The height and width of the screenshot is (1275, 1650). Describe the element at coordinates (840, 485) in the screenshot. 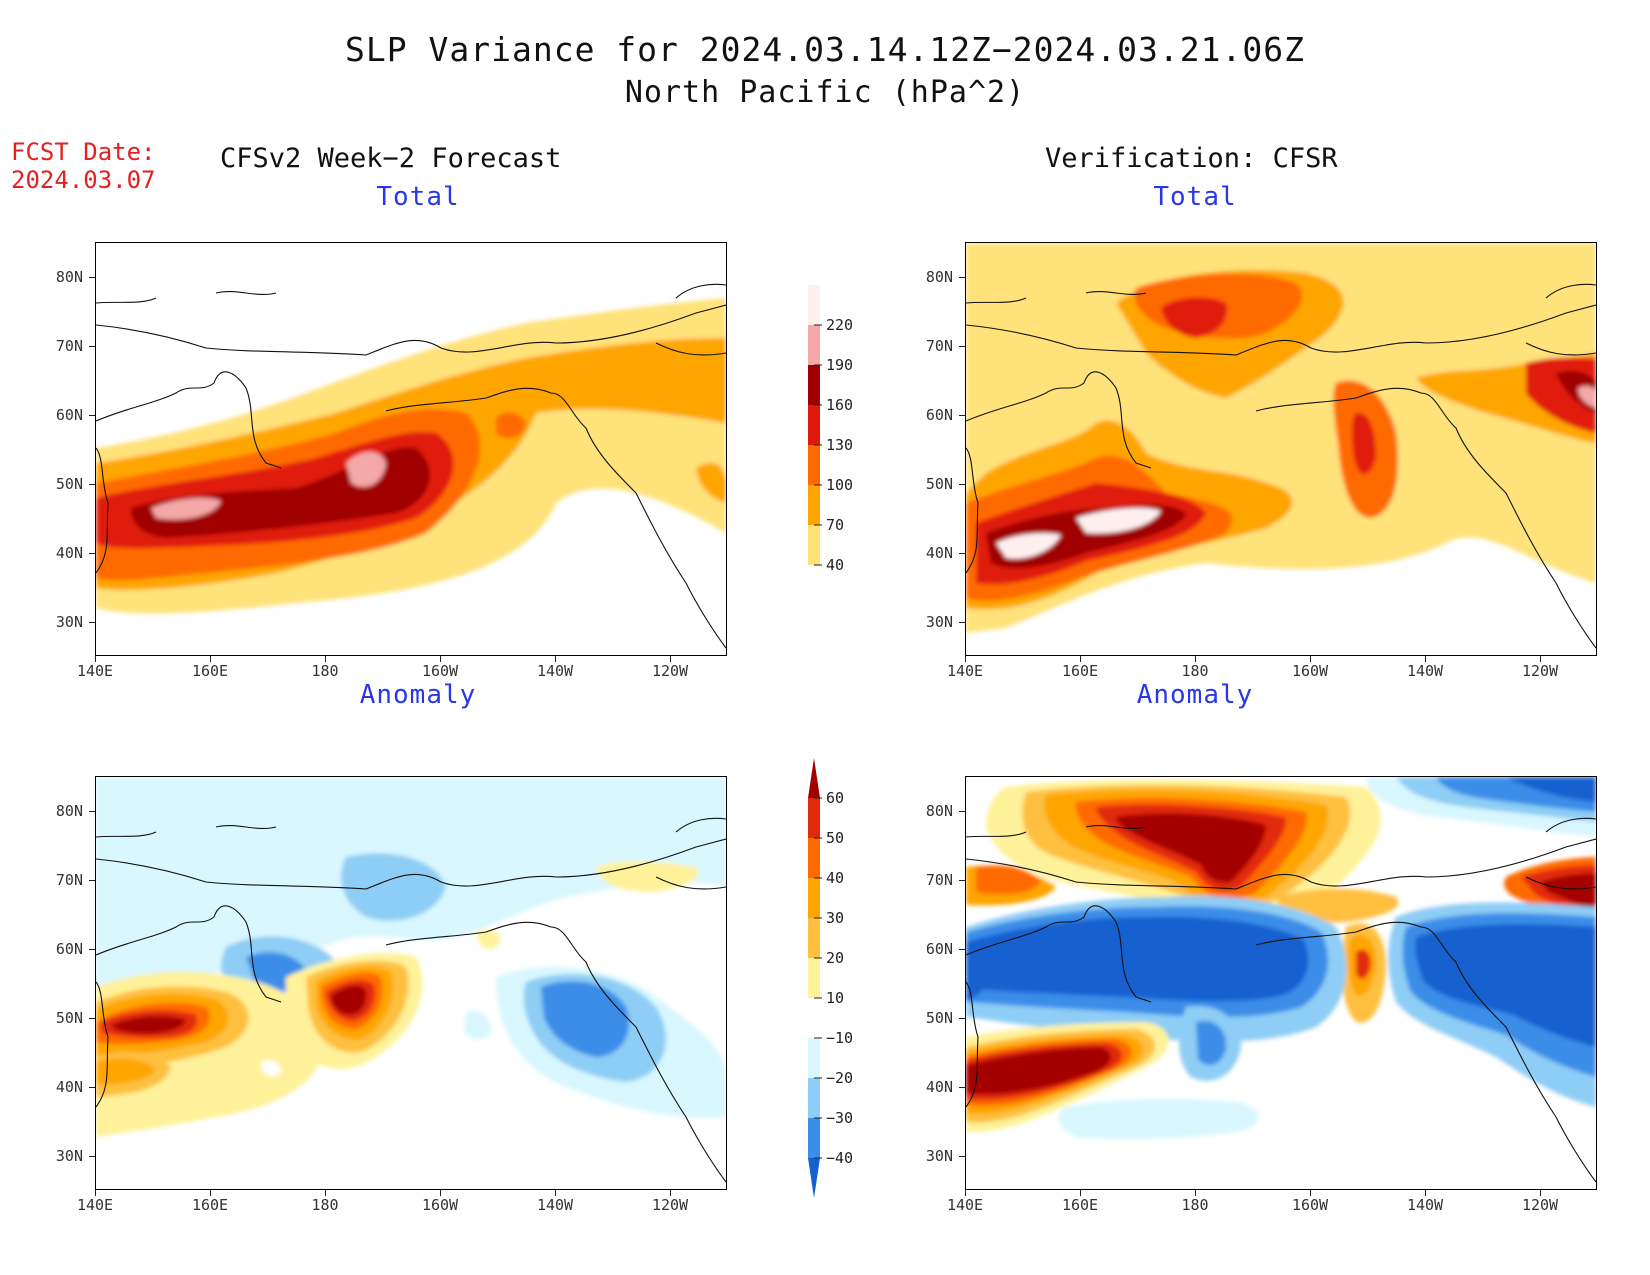

I see `colorbar-label: 100` at that location.